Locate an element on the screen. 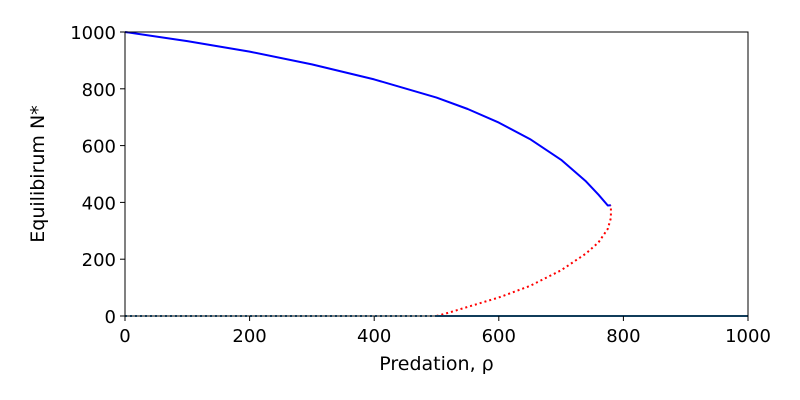 The height and width of the screenshot is (400, 800). x-tick-label: 200 is located at coordinates (249, 336).